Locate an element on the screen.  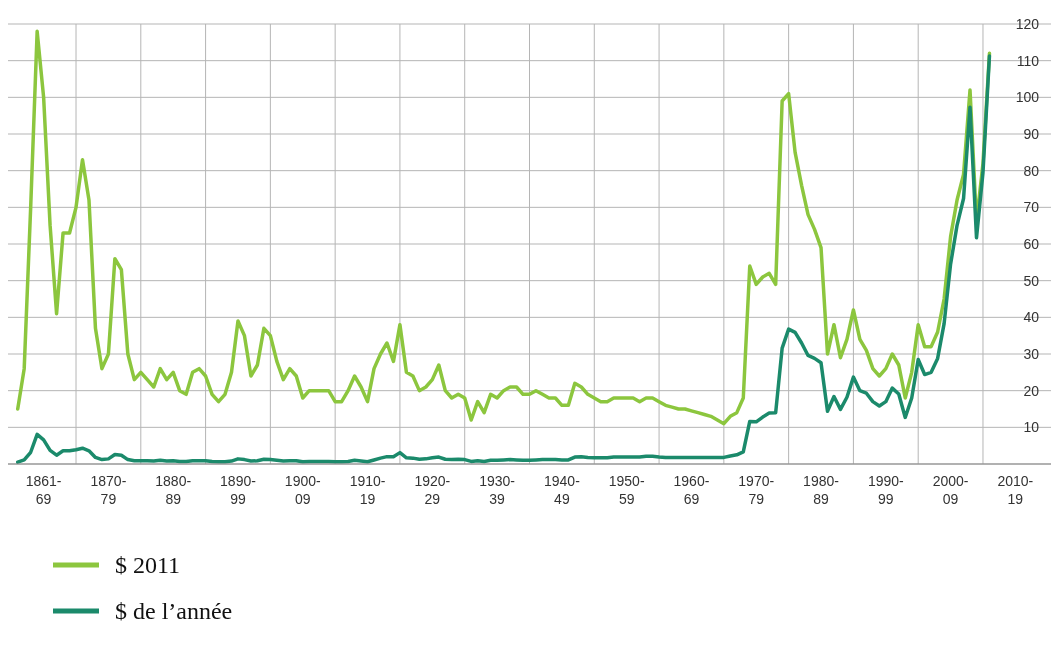
y-tick-label: 60 is located at coordinates (1031, 243).